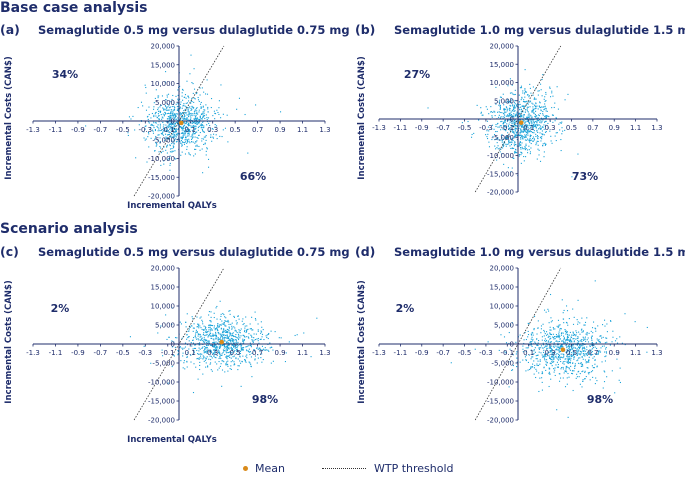  I want to click on x-tick-label: 0.5, so click(235, 353).